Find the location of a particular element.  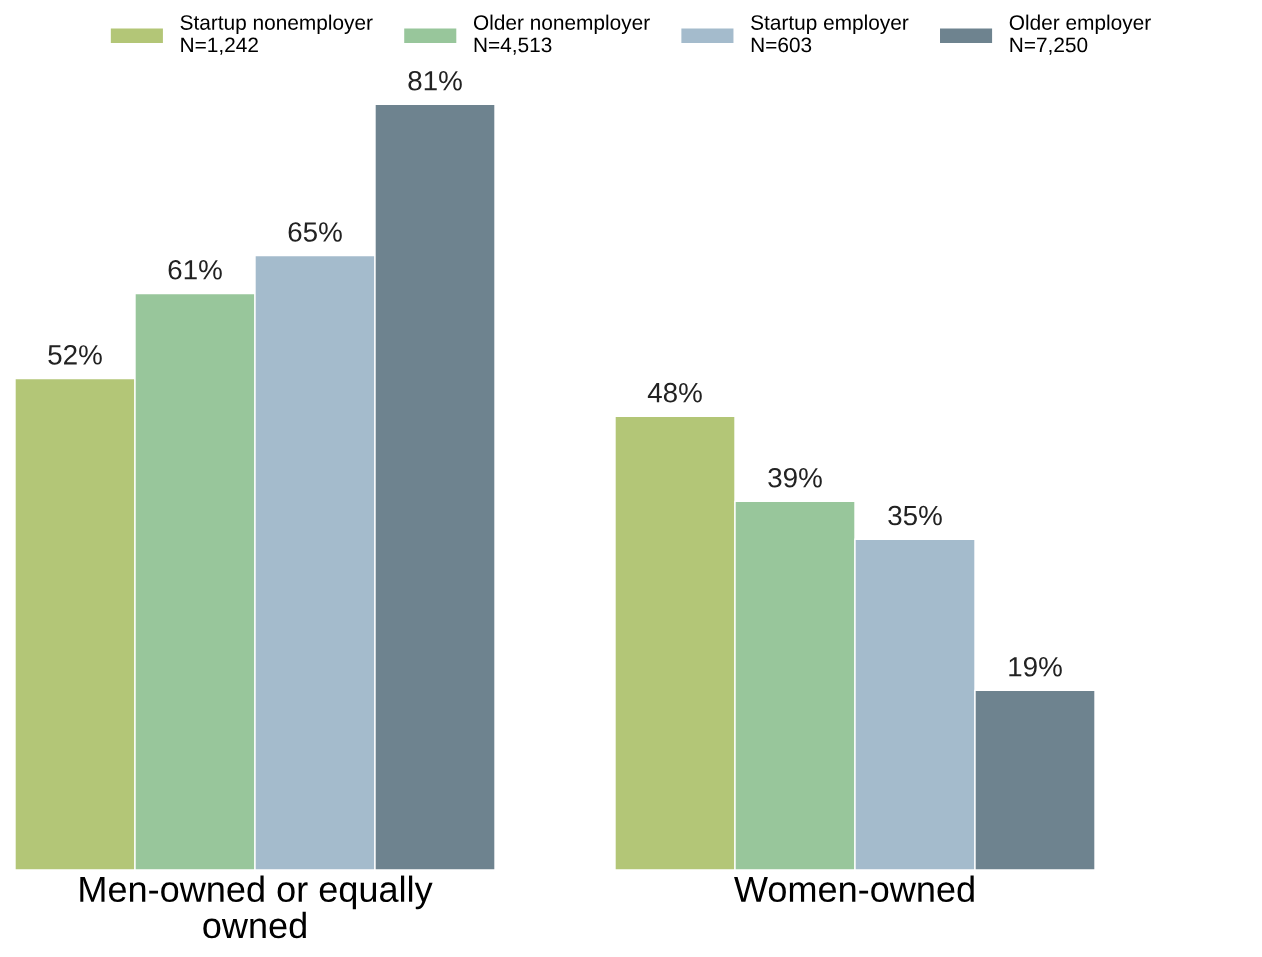

x-tick-label: Men-owned or equally owned is located at coordinates (256, 907).